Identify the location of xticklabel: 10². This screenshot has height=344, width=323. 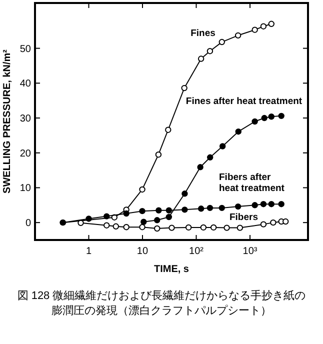
(196, 251).